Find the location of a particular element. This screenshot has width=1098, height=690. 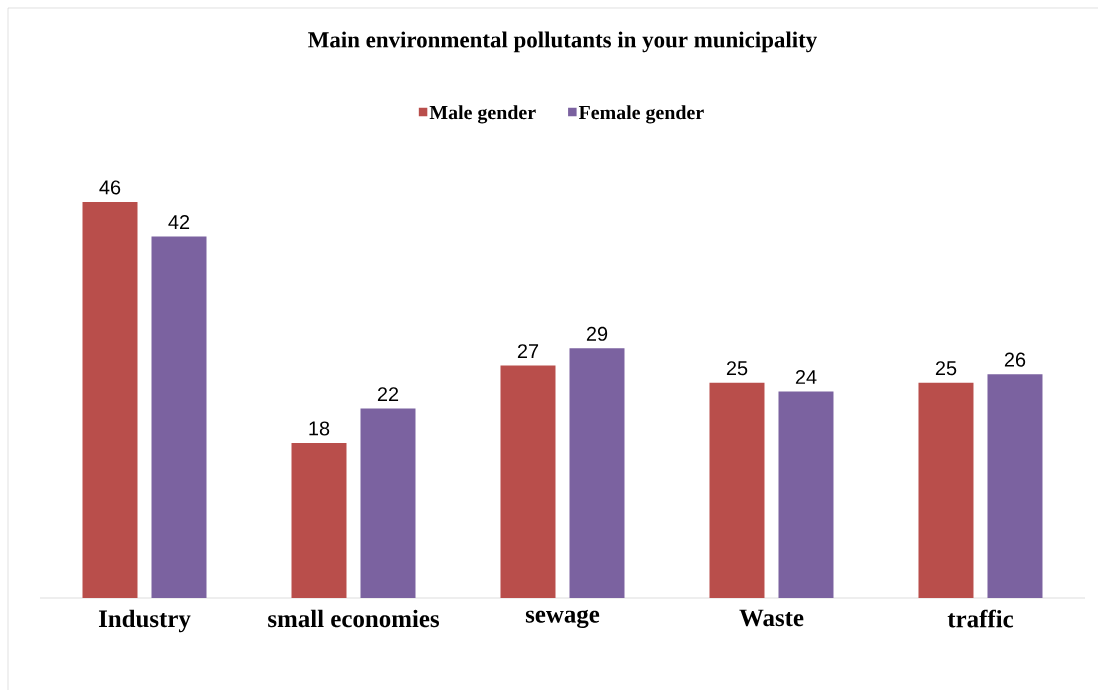

x-tick-label: small economies is located at coordinates (354, 618).